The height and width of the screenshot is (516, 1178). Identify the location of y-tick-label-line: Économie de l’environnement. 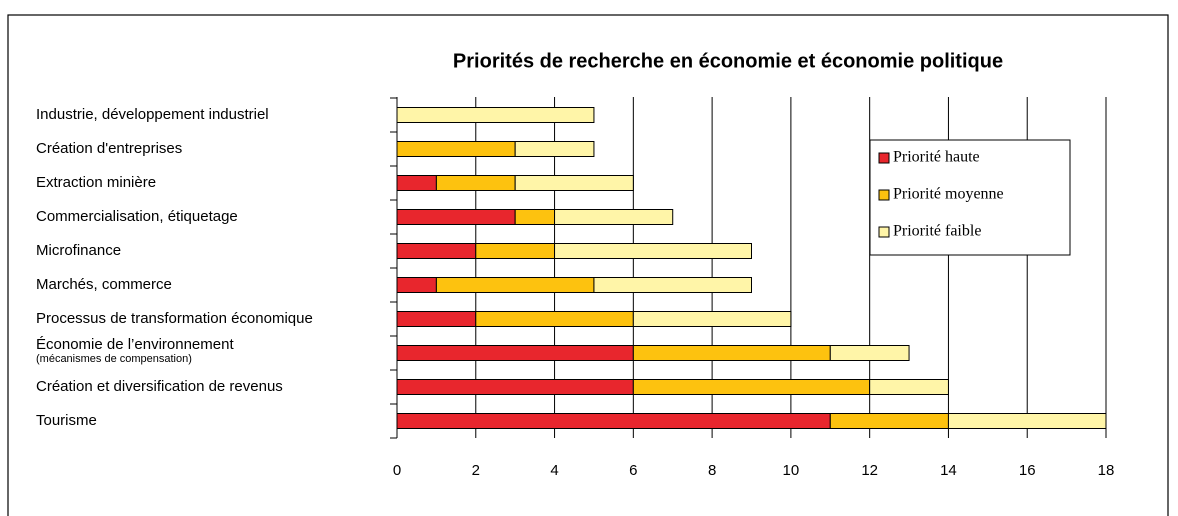
(135, 344).